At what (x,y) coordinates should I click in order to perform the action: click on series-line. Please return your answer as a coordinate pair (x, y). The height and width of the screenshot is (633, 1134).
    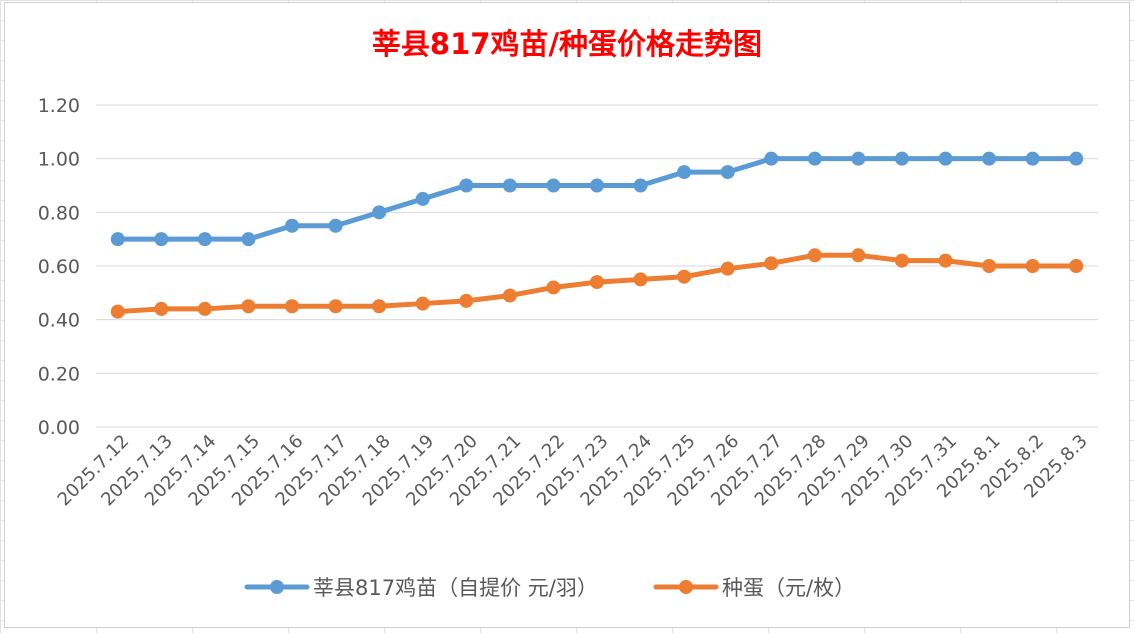
    Looking at the image, I should click on (597, 199).